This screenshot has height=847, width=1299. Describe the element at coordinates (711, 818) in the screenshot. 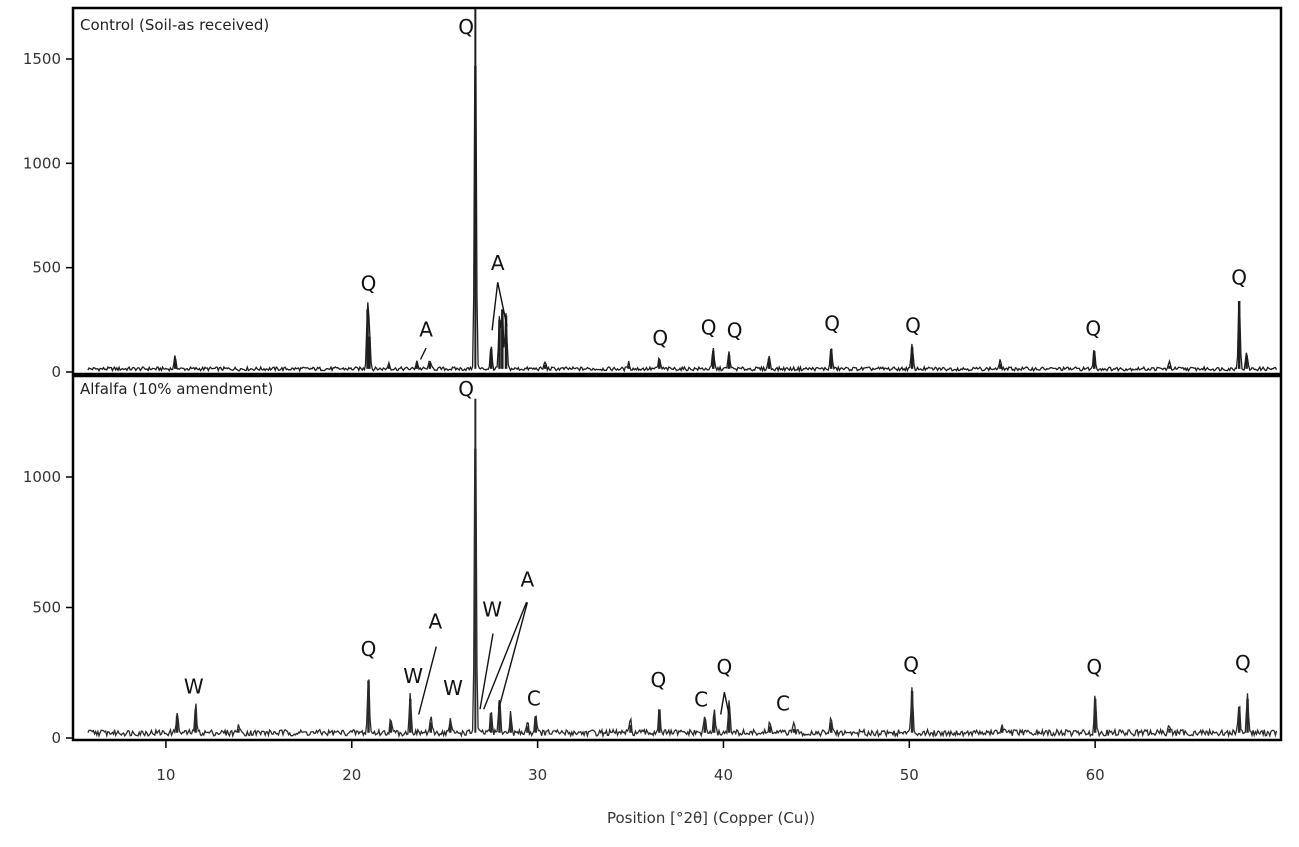

I see `x-axis-title: Position [°2θ] (Copper (Cu))` at that location.